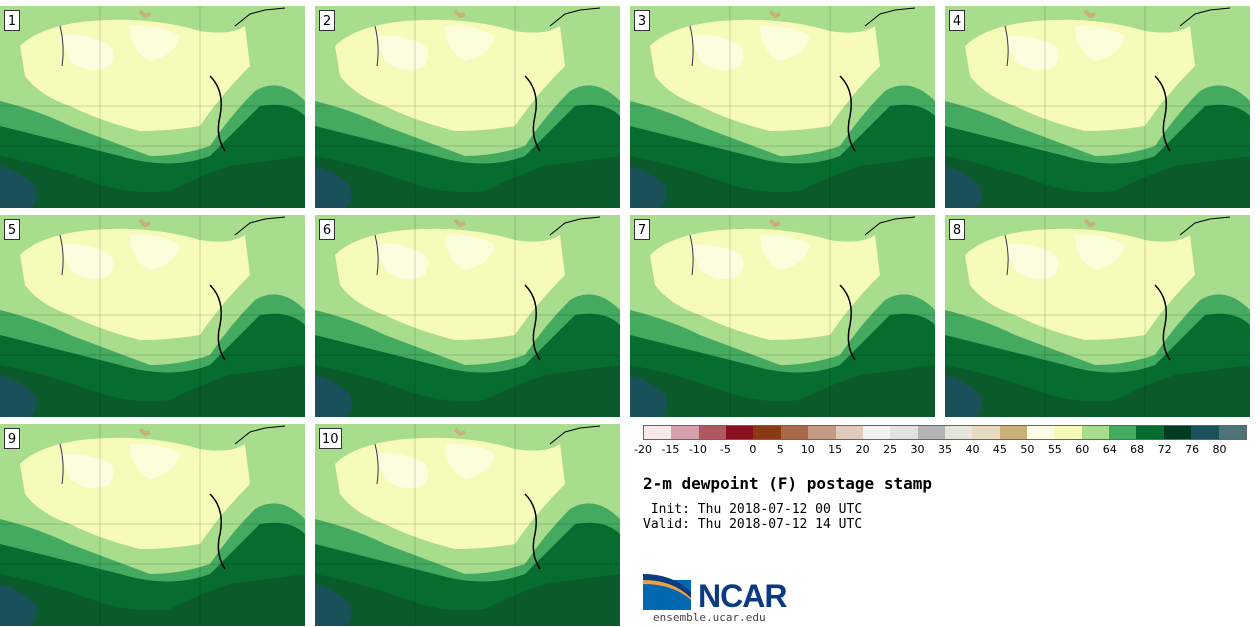  What do you see at coordinates (957, 20) in the screenshot?
I see `member-number-label: 4` at bounding box center [957, 20].